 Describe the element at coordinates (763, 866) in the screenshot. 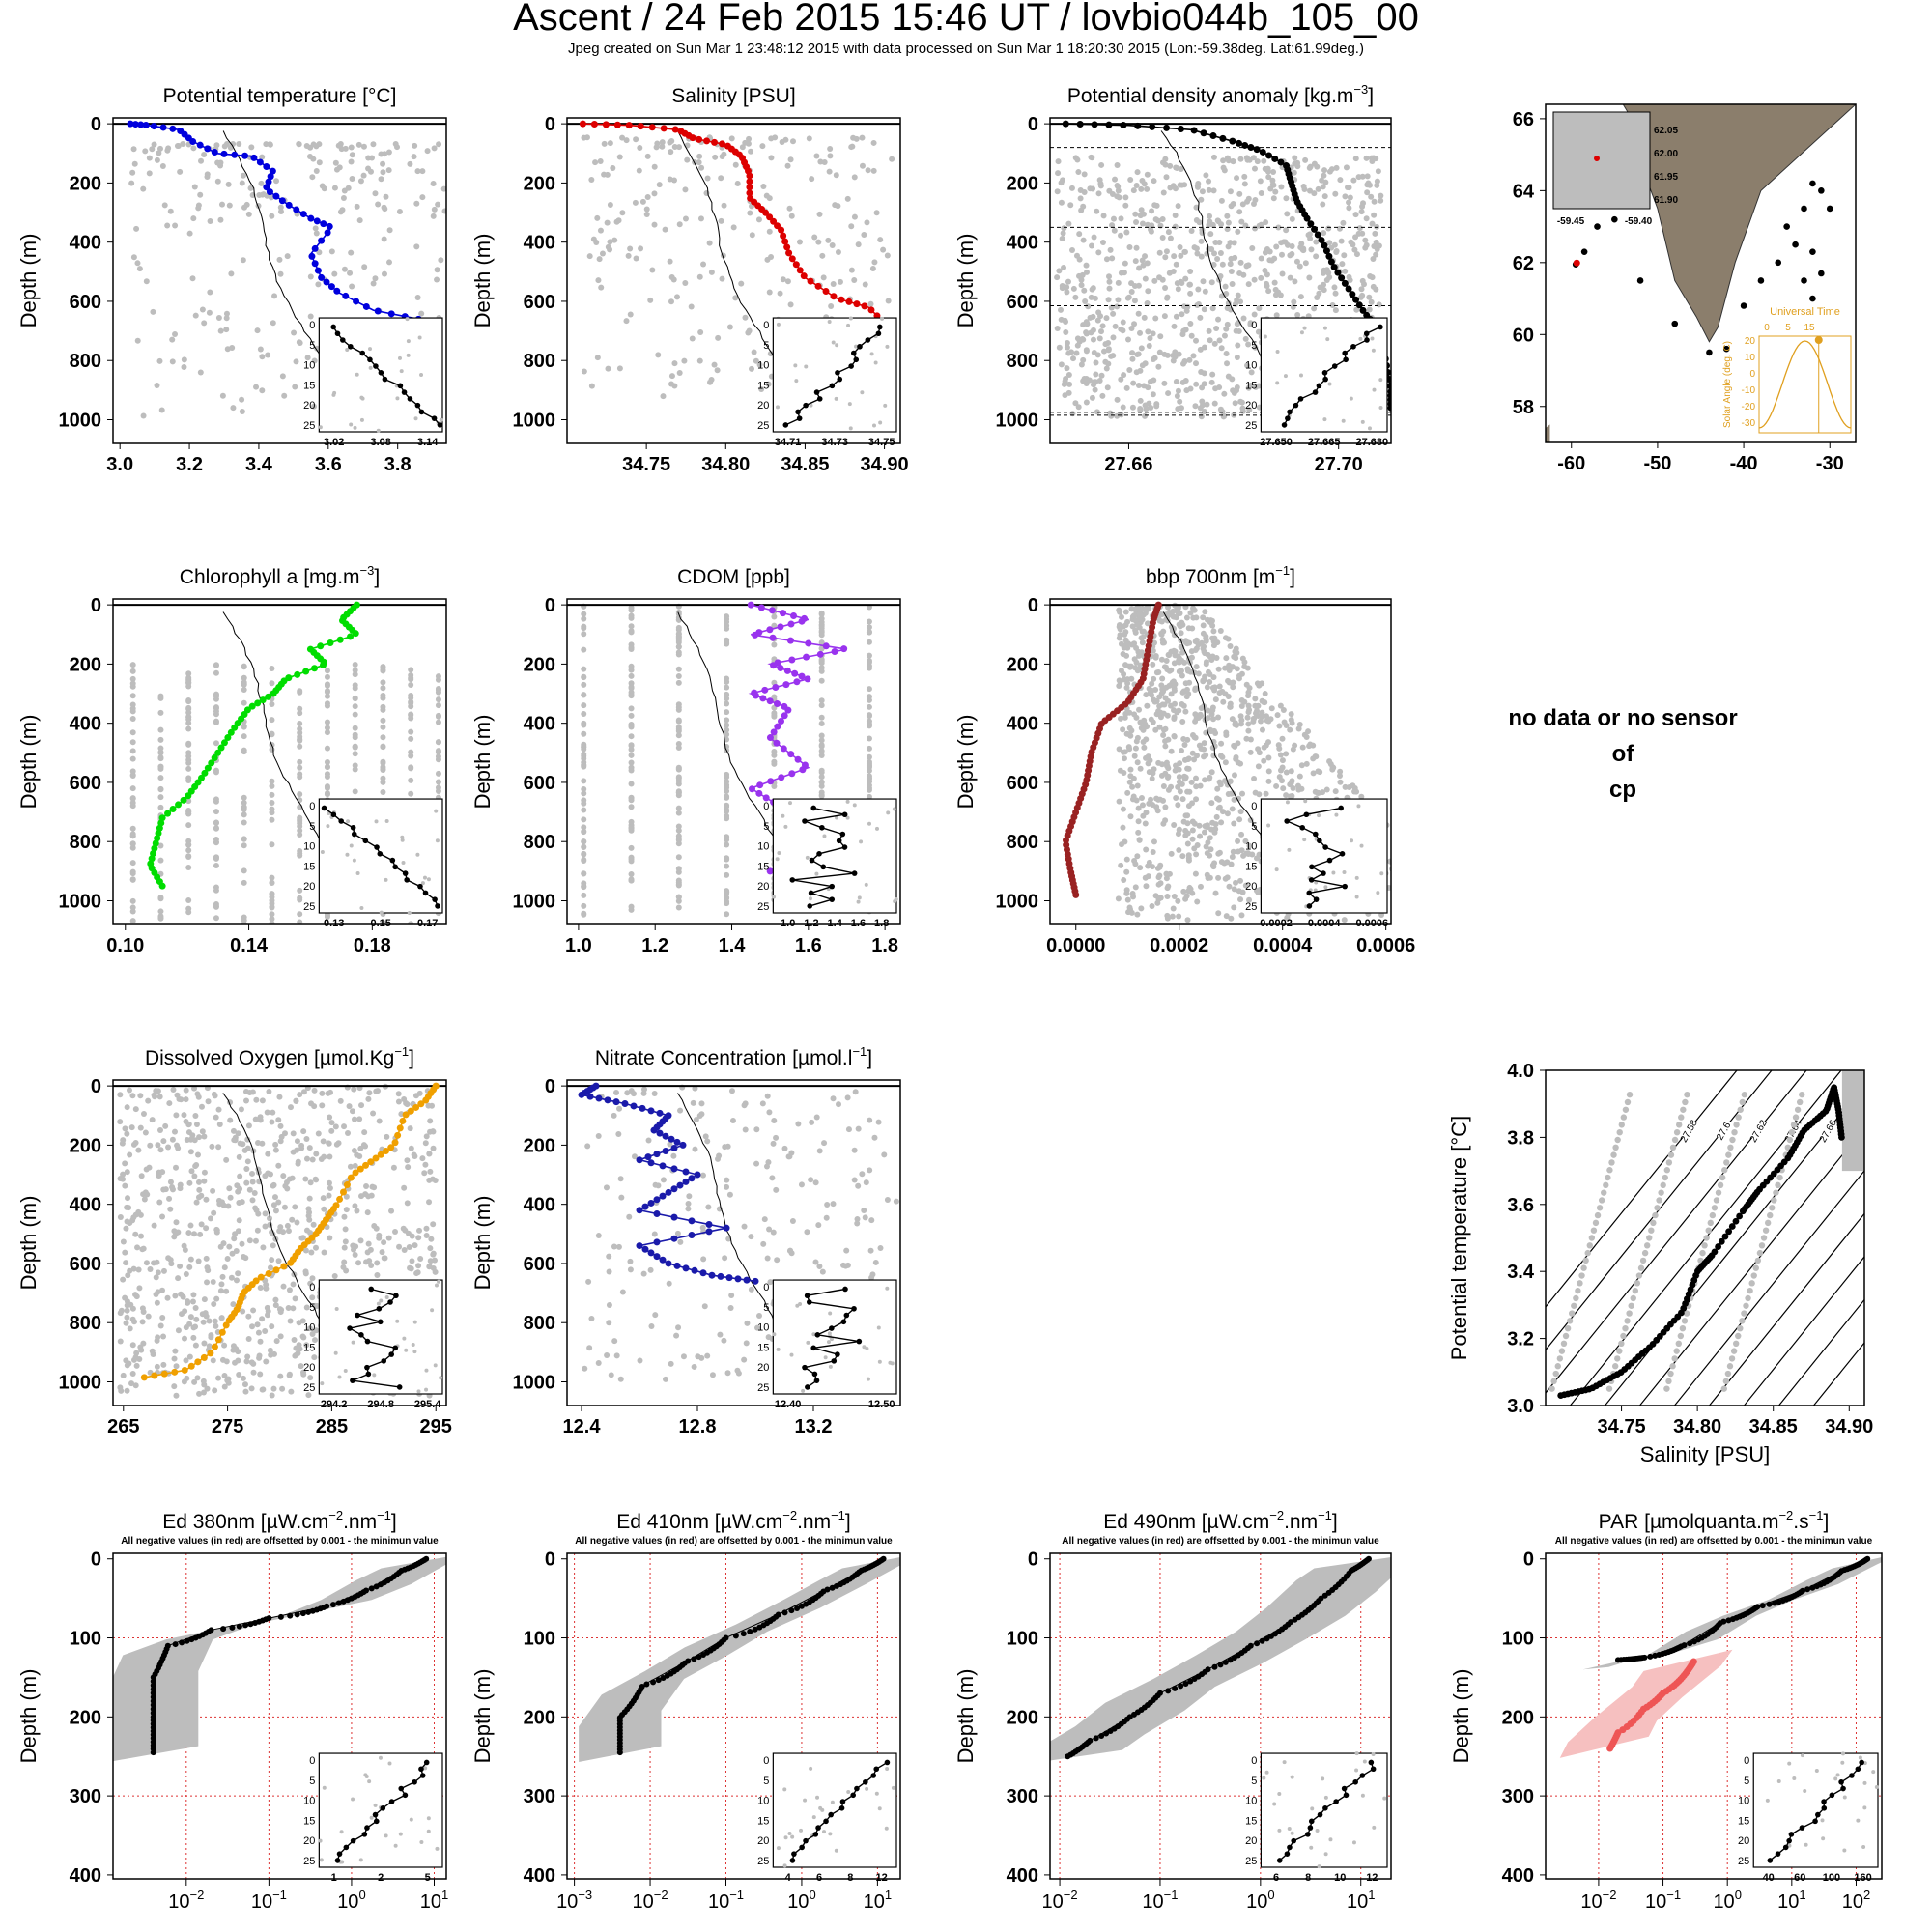

I see `inset-y-tick-label: 15` at that location.